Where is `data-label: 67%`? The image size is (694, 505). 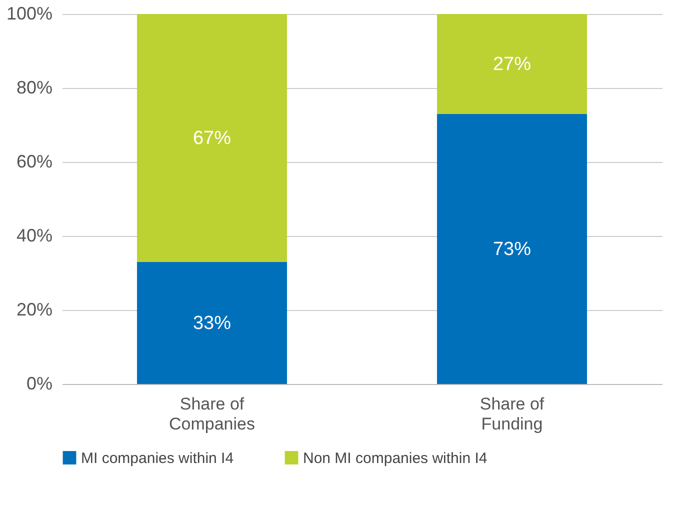 data-label: 67% is located at coordinates (212, 138).